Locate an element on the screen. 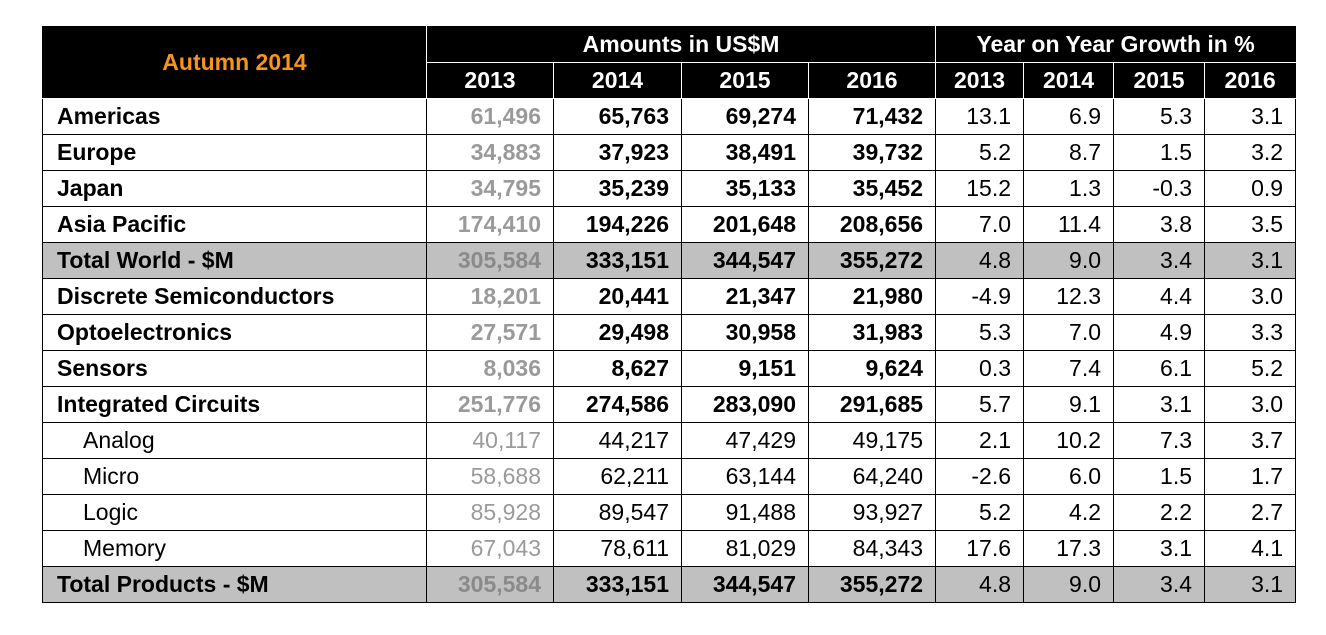 Image resolution: width=1326 pixels, height=635 pixels. amount-cell: 71,432 is located at coordinates (872, 116).